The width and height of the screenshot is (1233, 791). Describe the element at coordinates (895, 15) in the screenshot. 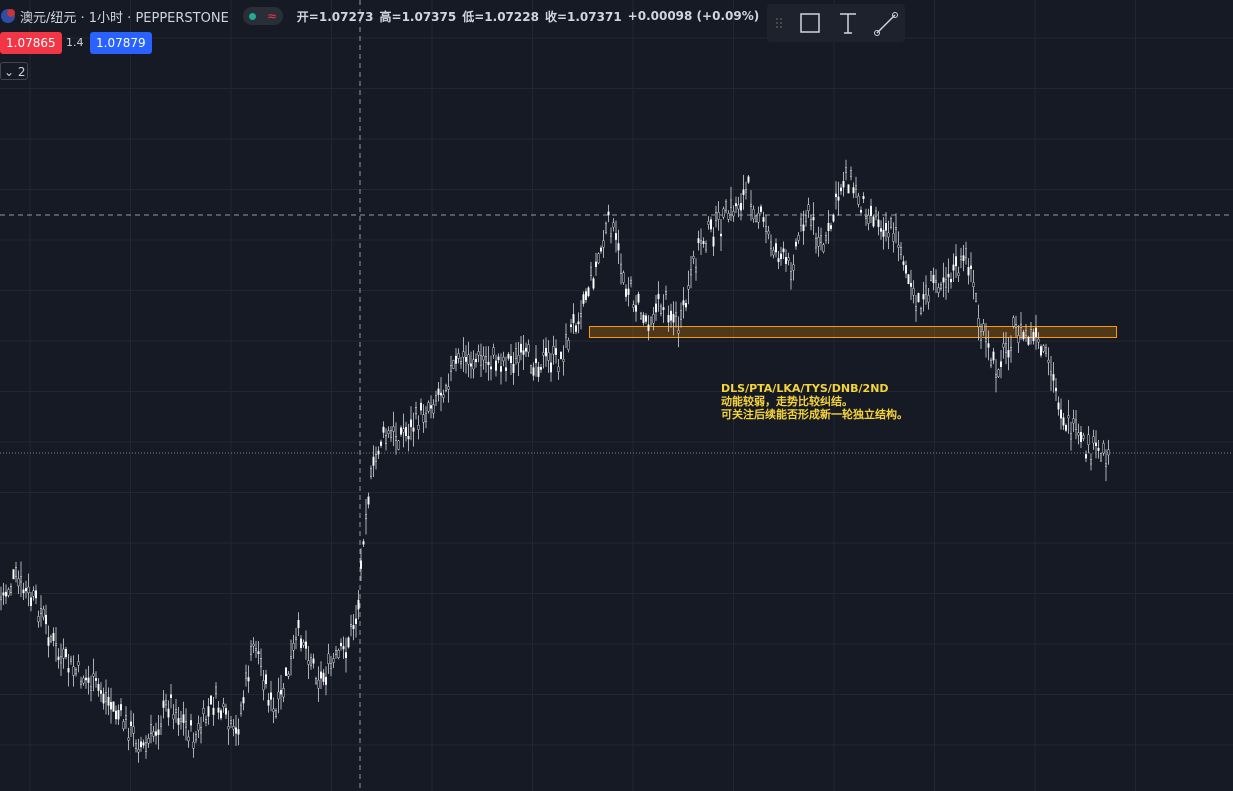

I see `line-tool-end` at that location.